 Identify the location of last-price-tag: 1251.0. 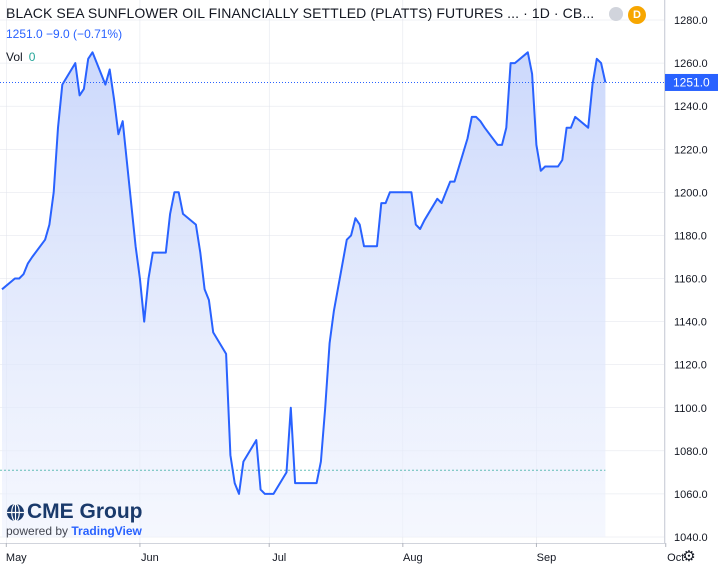
(691, 82).